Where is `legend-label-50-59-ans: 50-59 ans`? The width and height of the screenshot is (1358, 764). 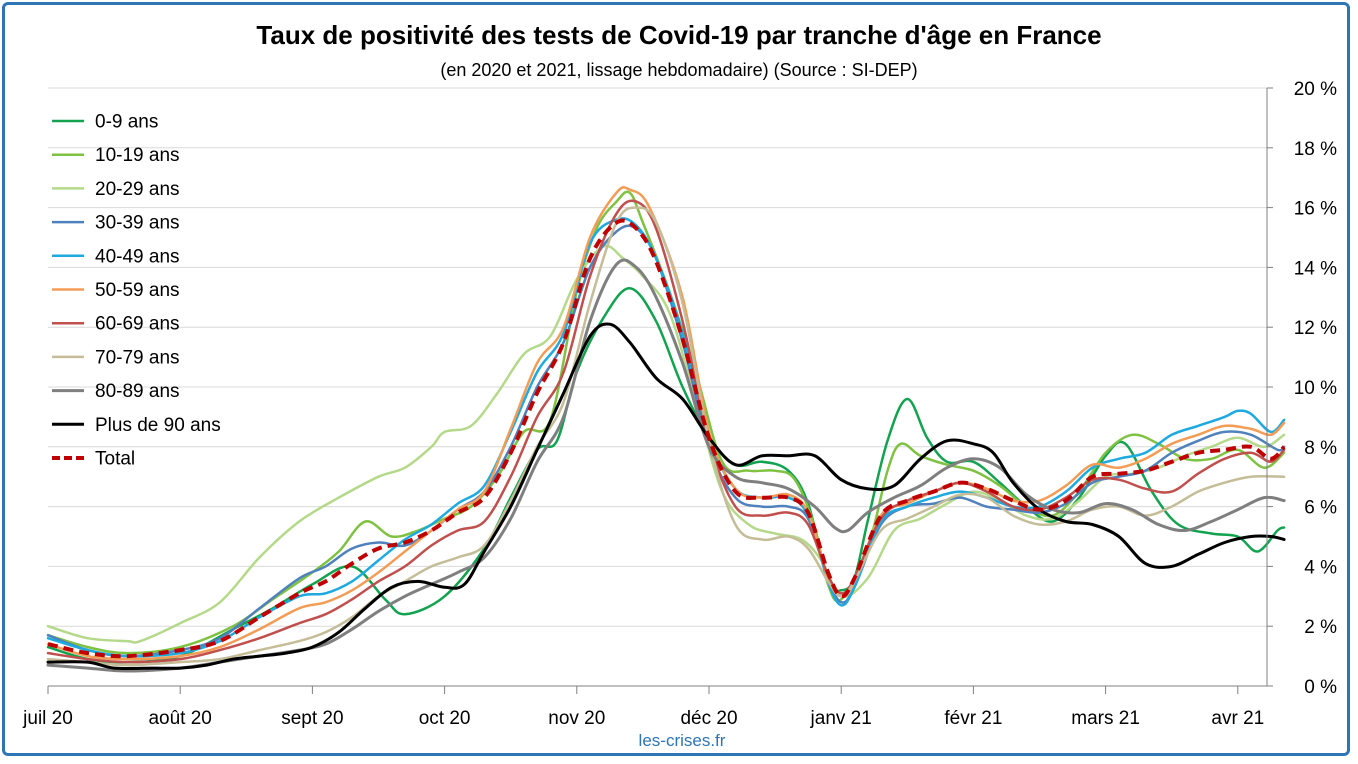 legend-label-50-59-ans: 50-59 ans is located at coordinates (137, 290).